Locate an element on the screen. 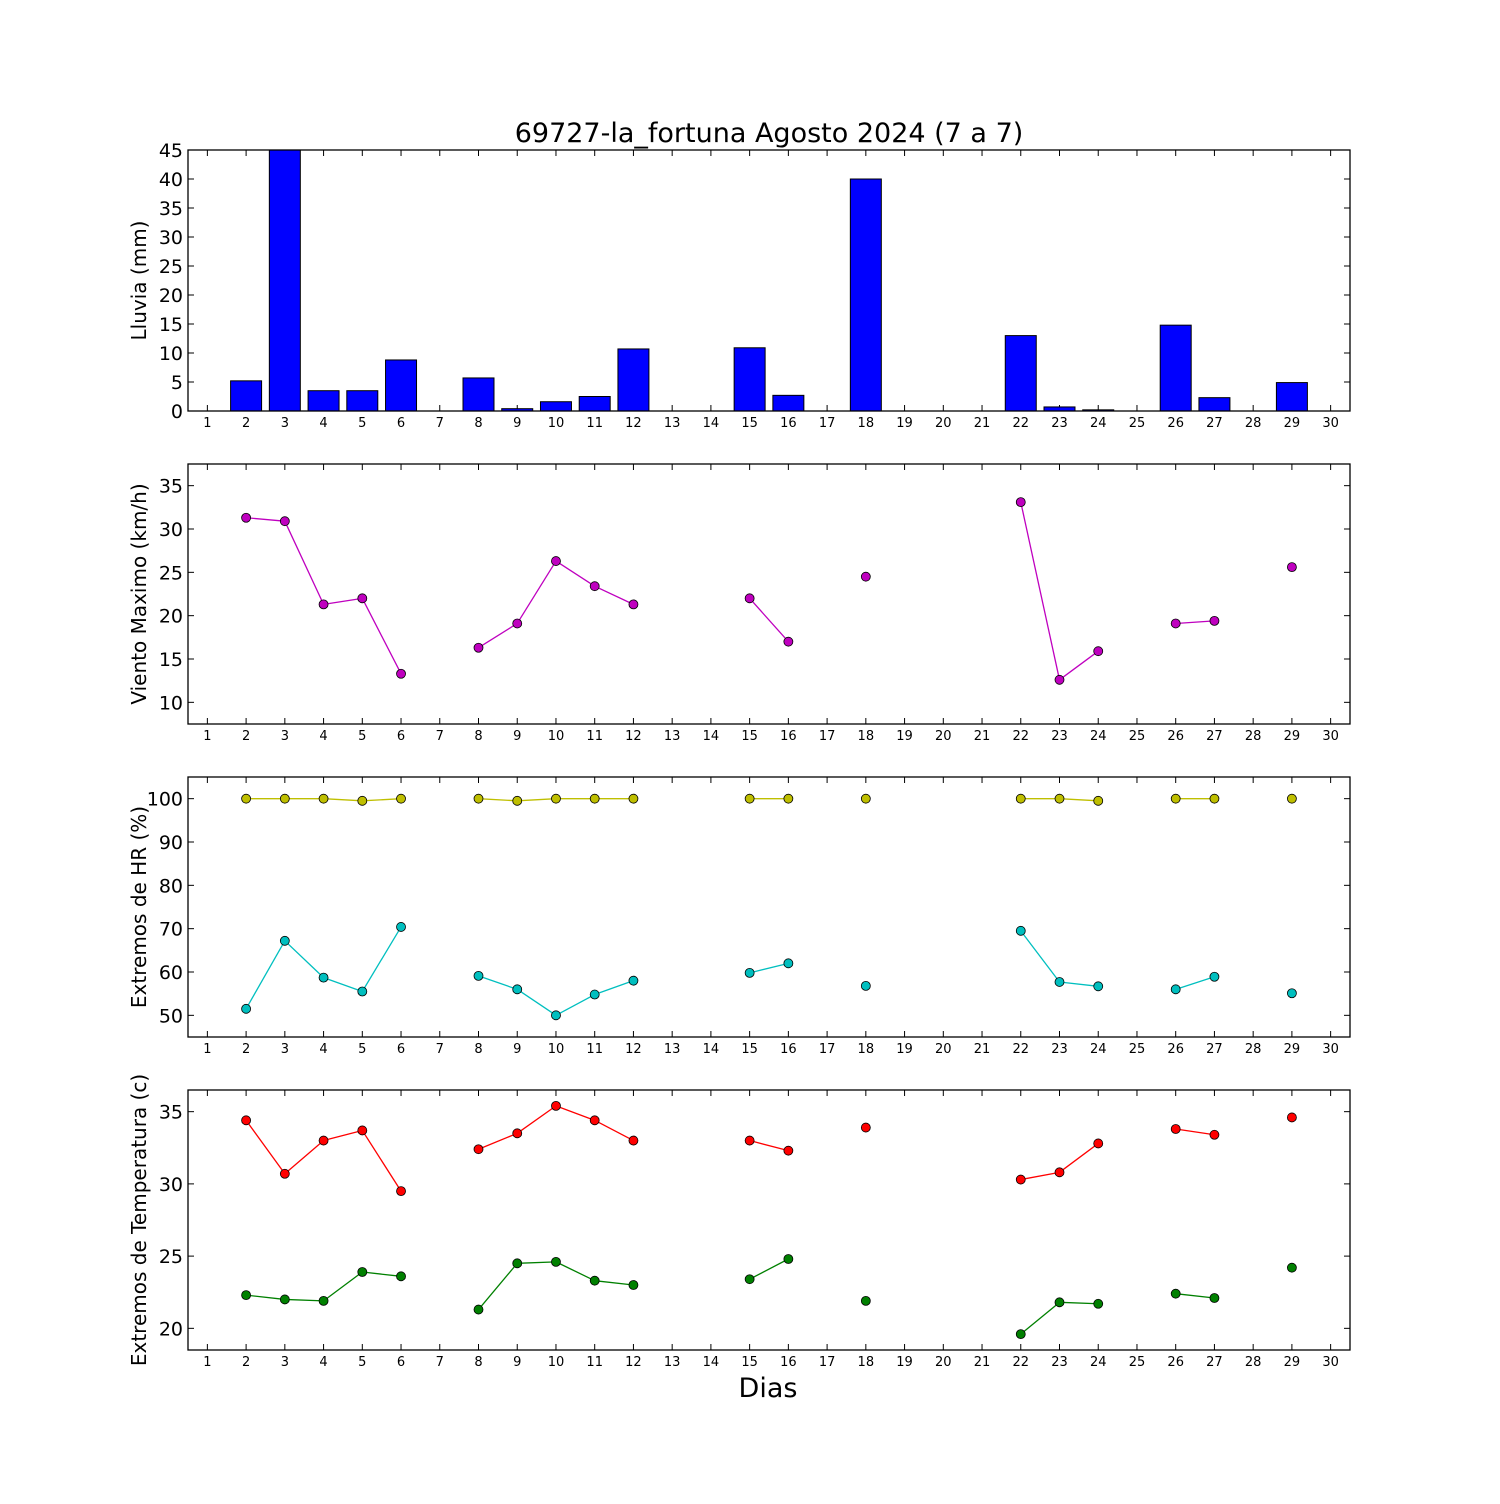  x-tick-label: 15 is located at coordinates (749, 736).